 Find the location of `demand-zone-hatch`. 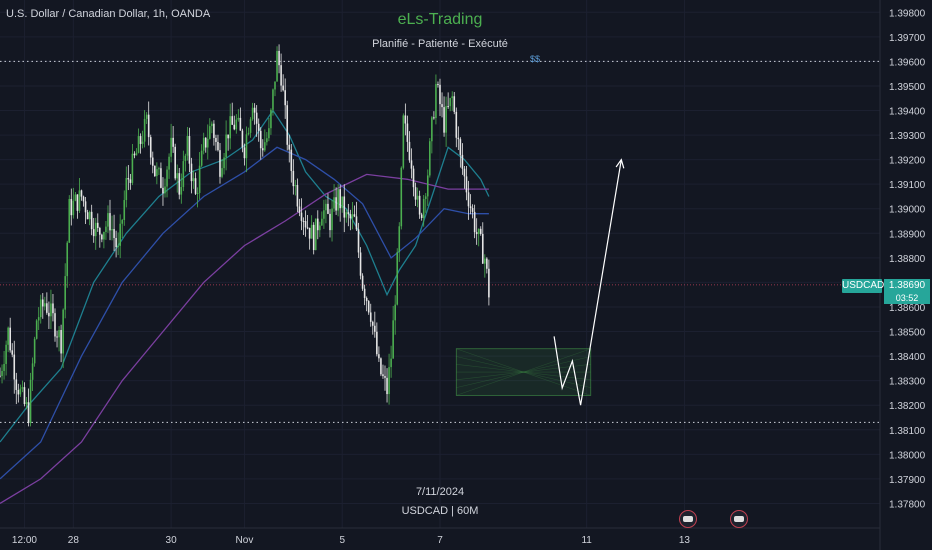

demand-zone-hatch is located at coordinates (523, 372).